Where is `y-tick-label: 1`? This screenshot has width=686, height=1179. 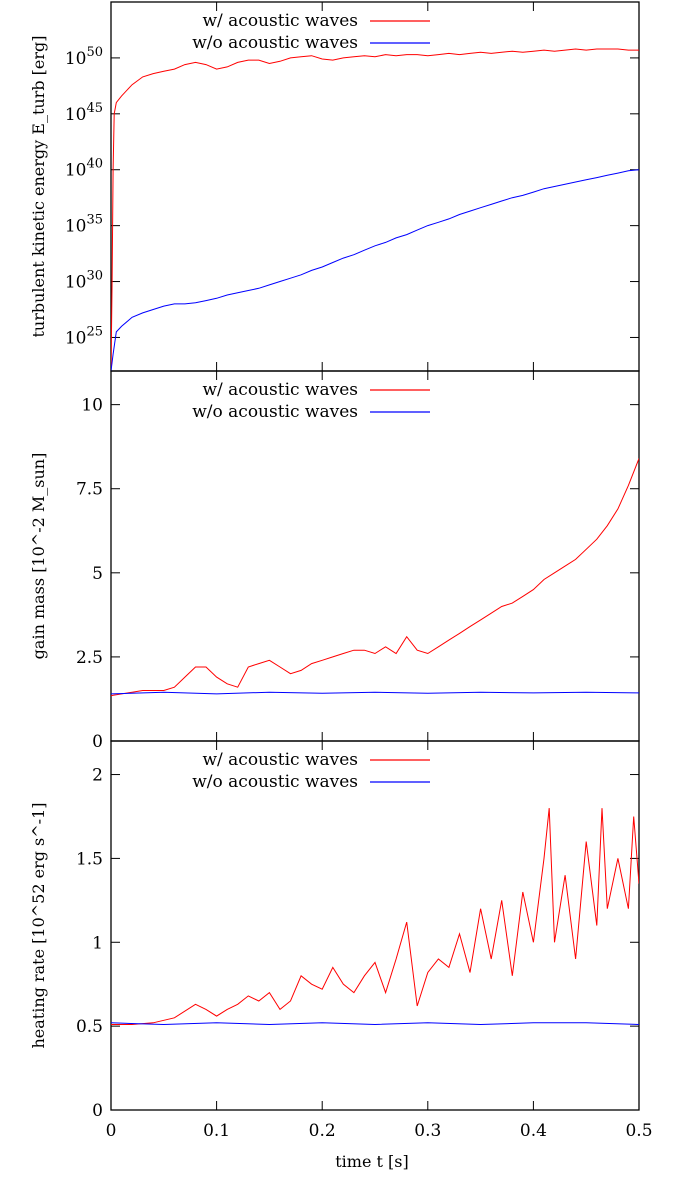
y-tick-label: 1 is located at coordinates (97, 943).